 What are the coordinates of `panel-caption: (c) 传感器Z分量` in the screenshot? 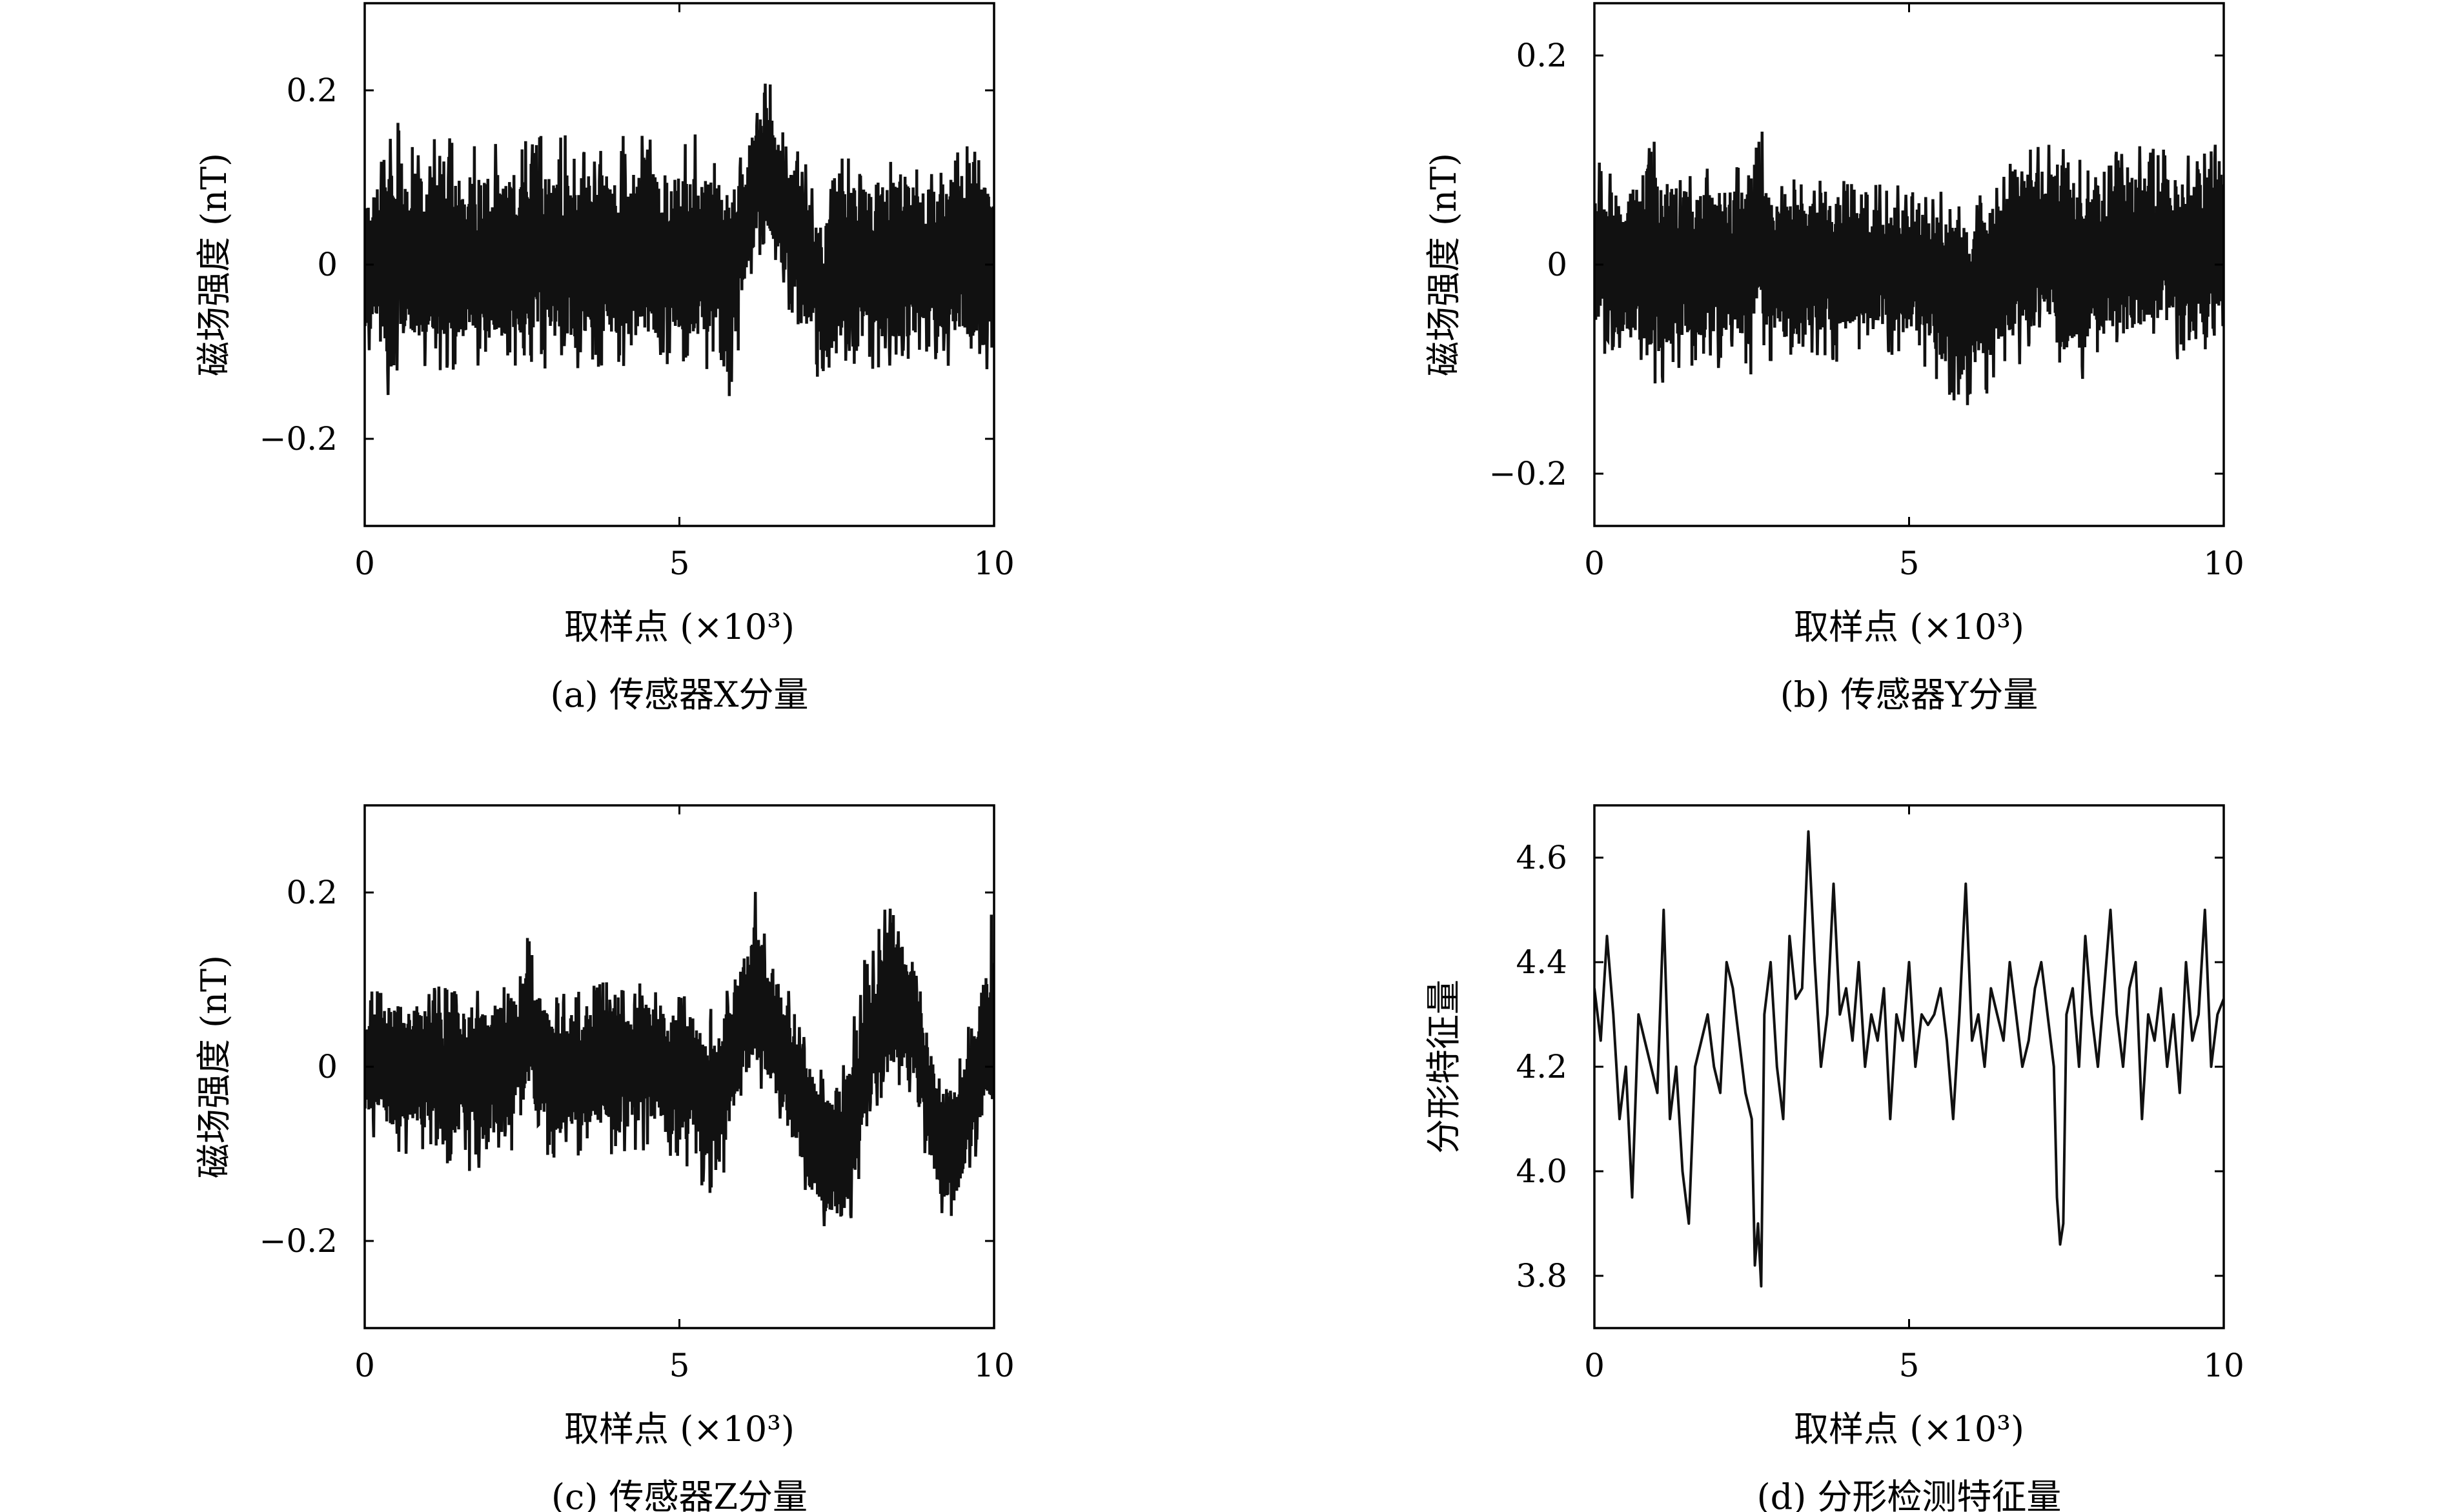 It's located at (679, 1494).